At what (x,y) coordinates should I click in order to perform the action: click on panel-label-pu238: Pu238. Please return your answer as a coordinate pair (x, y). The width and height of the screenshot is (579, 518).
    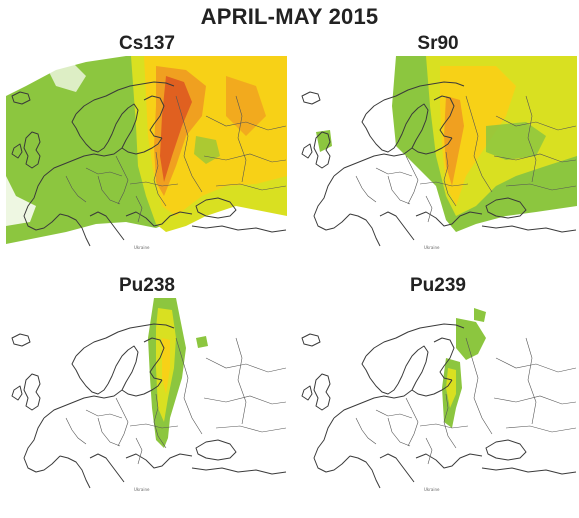
    Looking at the image, I should click on (147, 285).